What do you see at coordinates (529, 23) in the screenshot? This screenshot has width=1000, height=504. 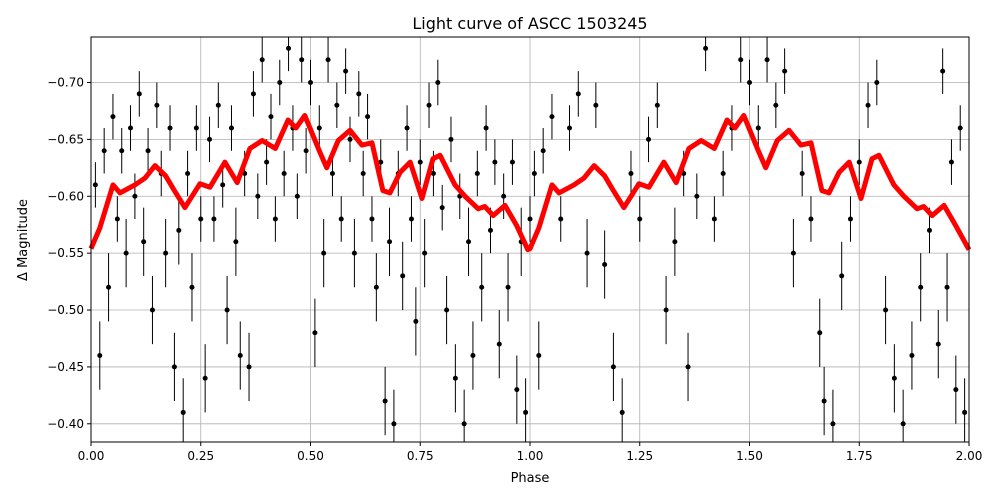 I see `chart-title: Light curve of ASCC 1503245` at bounding box center [529, 23].